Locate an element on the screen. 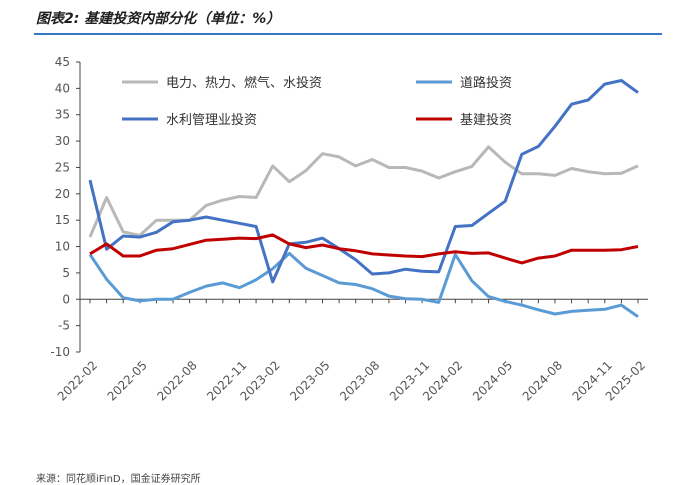 The height and width of the screenshot is (485, 680). y-tick-label: 25 is located at coordinates (62, 167).